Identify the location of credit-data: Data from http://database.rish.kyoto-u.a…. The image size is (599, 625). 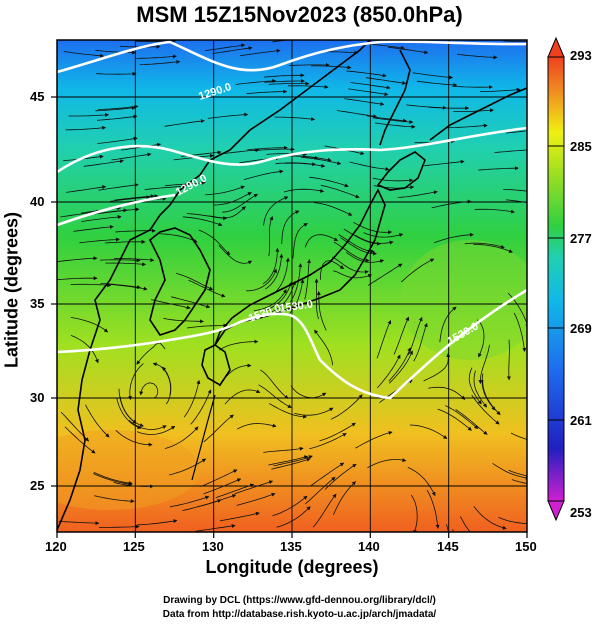
(299, 614).